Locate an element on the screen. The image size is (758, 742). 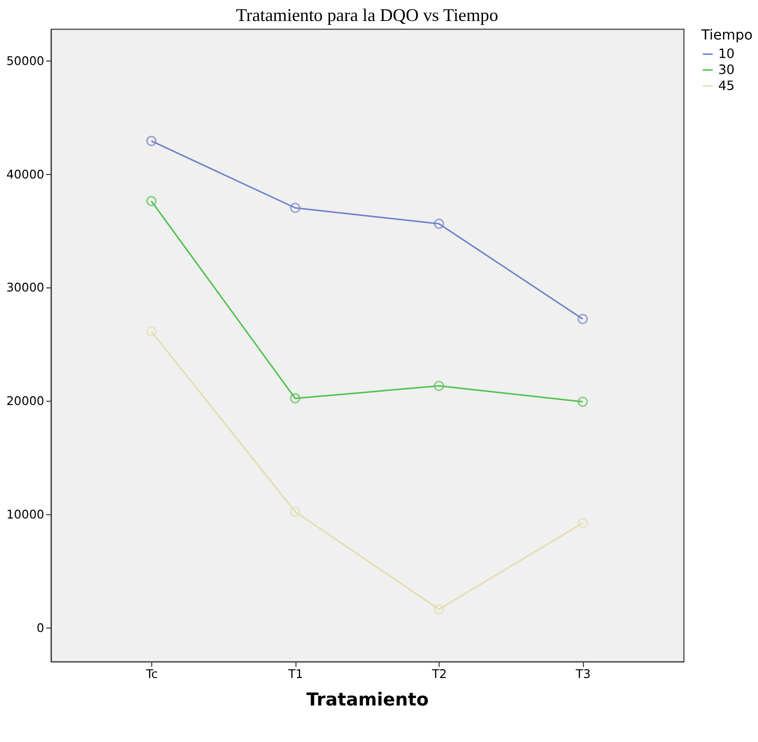
y-tick-label: 30000 is located at coordinates (25, 287).